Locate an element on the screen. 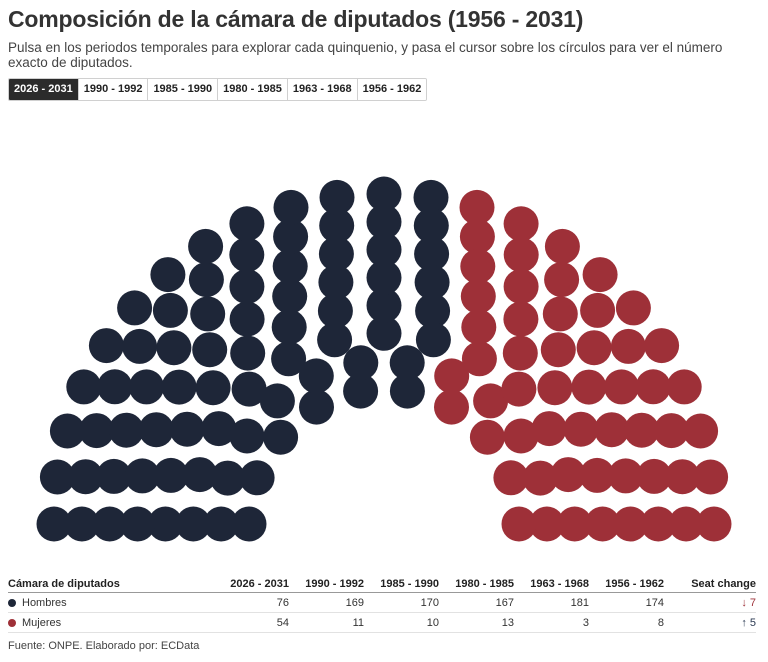 This screenshot has height=662, width=768. tab-1990-1992: 1990 - 1992 is located at coordinates (113, 89).